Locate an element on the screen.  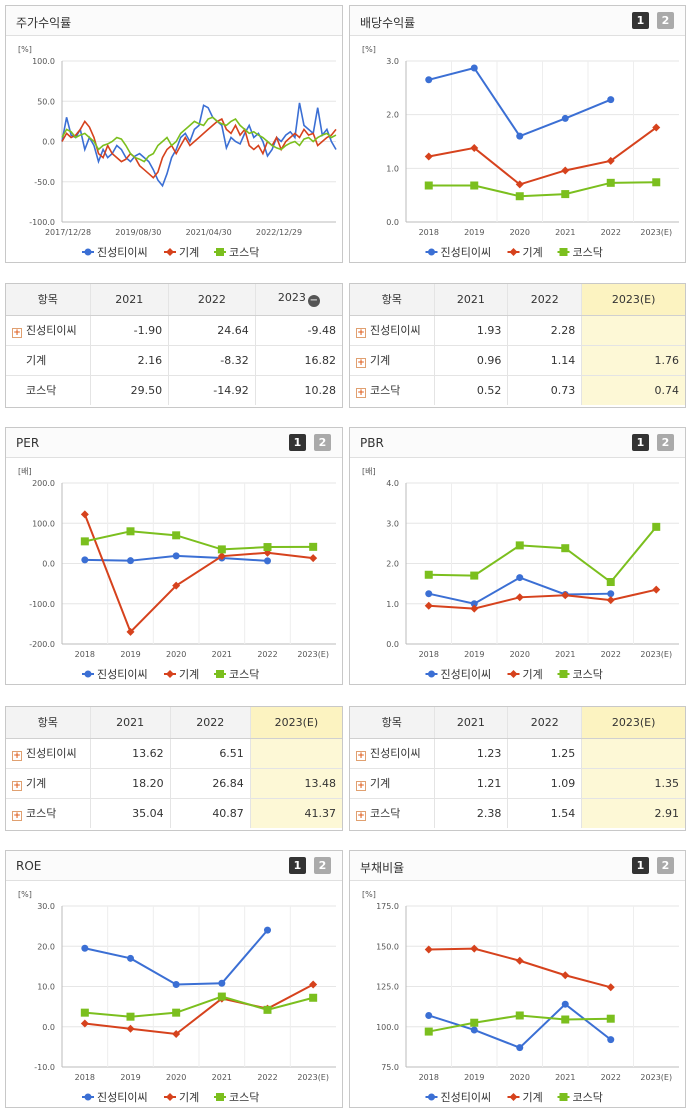
table-cell: 24.64 is located at coordinates (212, 330).